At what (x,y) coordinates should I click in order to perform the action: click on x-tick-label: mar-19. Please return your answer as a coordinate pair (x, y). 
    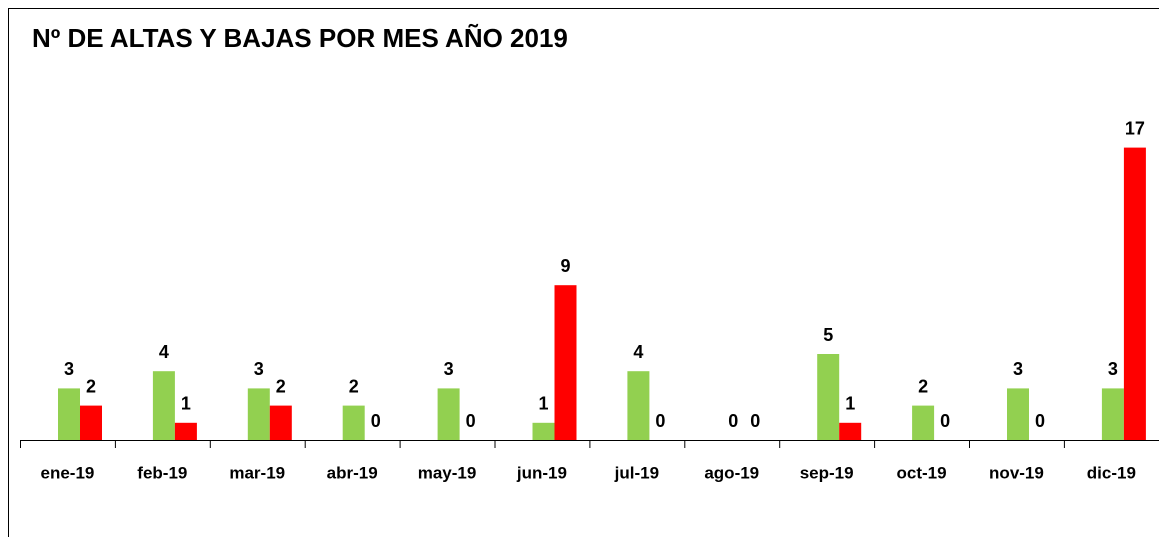
    Looking at the image, I should click on (257, 472).